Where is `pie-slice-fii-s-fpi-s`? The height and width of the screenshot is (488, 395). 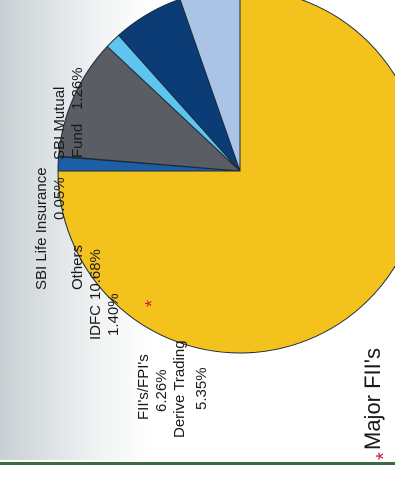 pie-slice-fii-s-fpi-s is located at coordinates (179, 86).